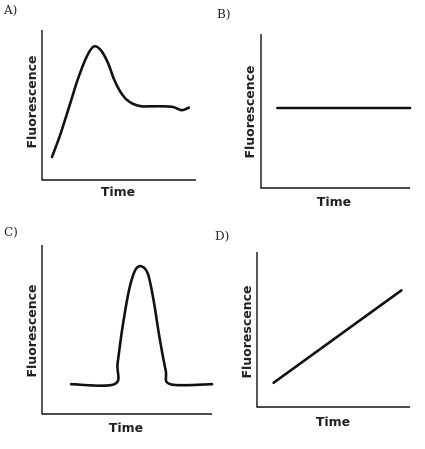 This screenshot has width=425, height=449. I want to click on panel-c-y-axis-title: Fluorescence, so click(31, 330).